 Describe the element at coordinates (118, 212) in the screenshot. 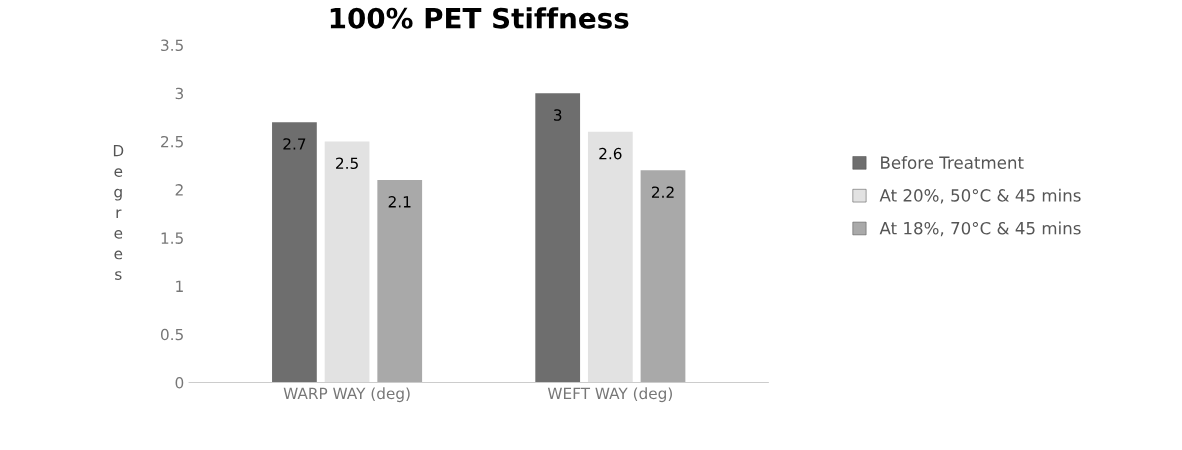

I see `y-axis-title: Degrees` at that location.